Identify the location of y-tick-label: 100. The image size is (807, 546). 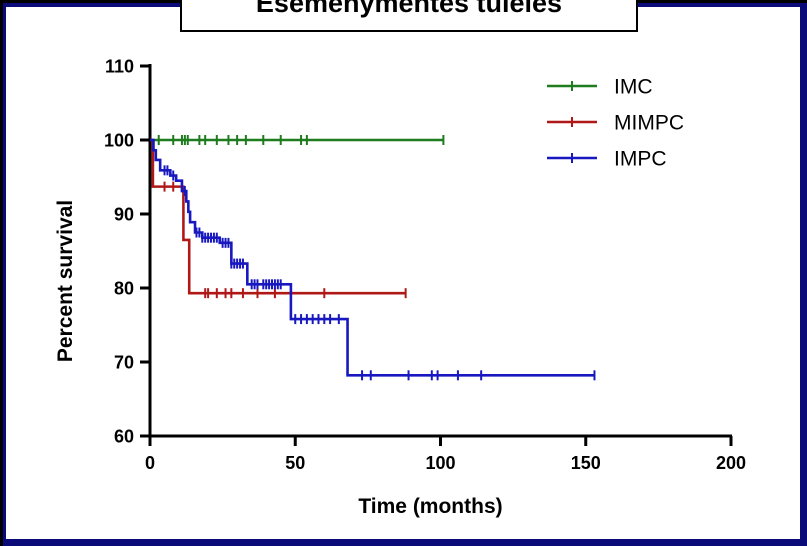
(119, 141).